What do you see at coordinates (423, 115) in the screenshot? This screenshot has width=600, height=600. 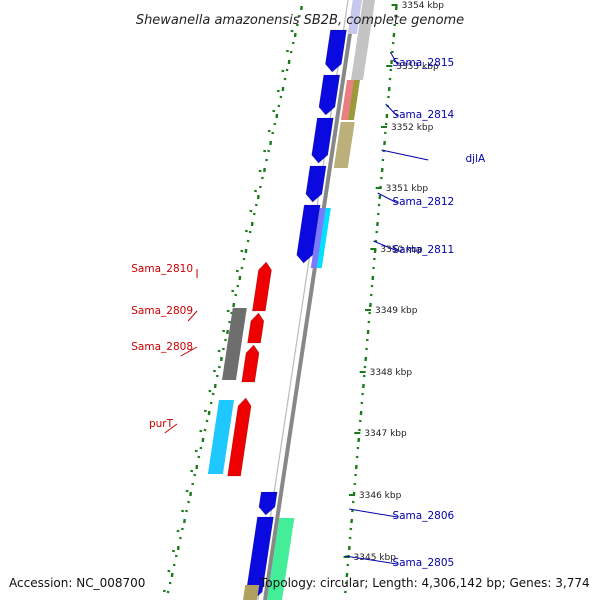 I see `forward-gene-label: Sama_2814` at bounding box center [423, 115].